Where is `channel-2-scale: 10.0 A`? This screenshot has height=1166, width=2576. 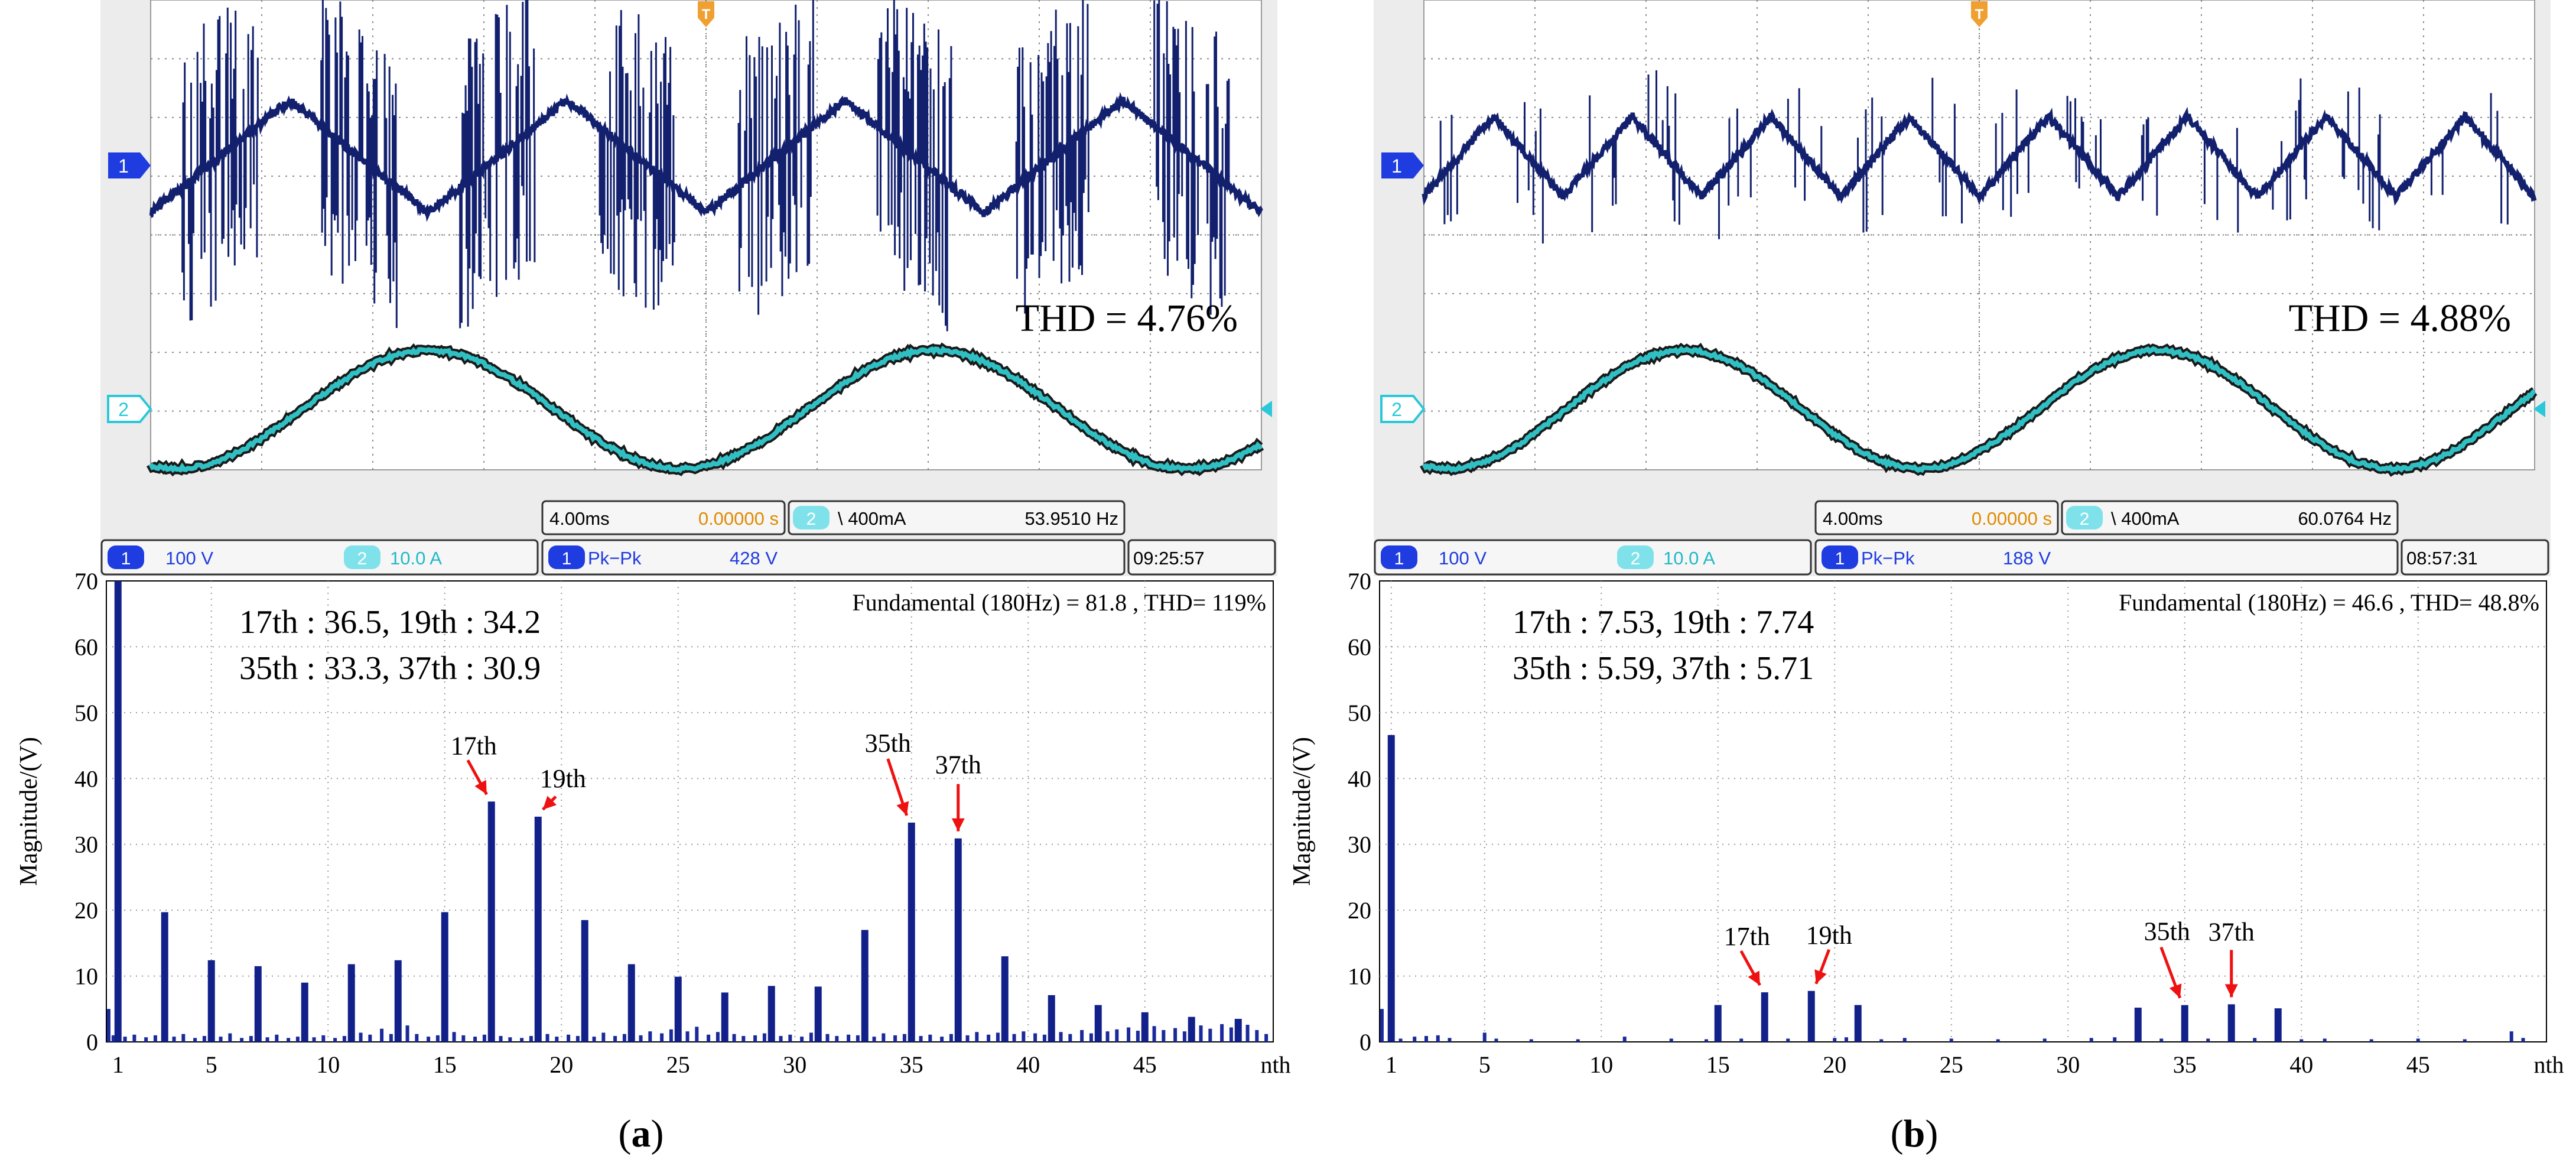
channel-2-scale: 10.0 A is located at coordinates (1689, 558).